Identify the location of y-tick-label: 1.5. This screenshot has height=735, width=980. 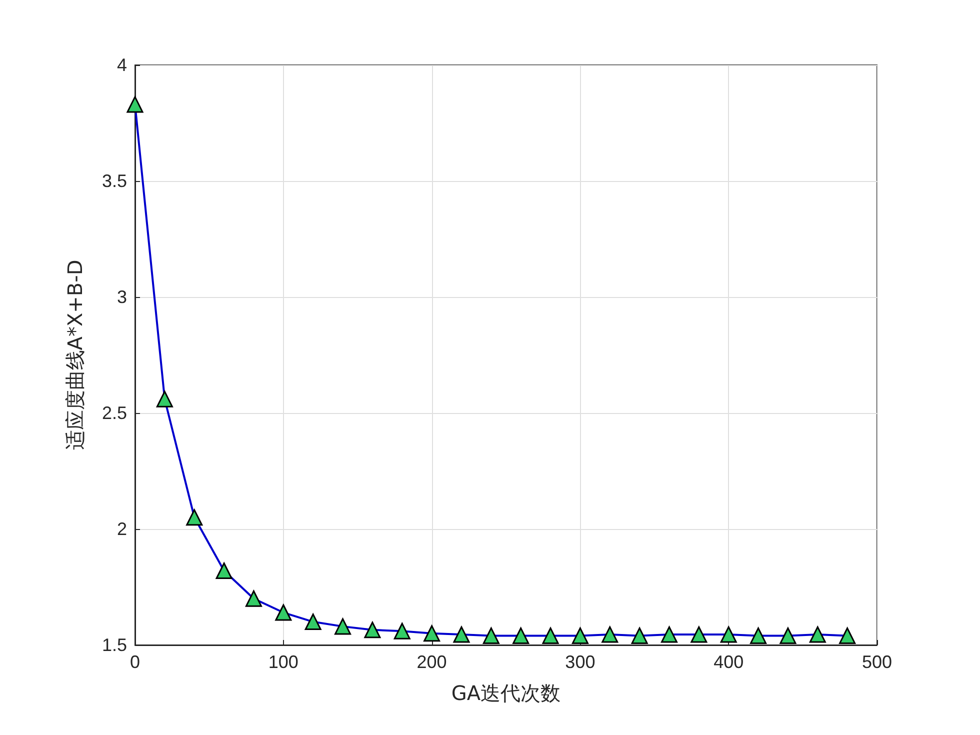
(114, 645).